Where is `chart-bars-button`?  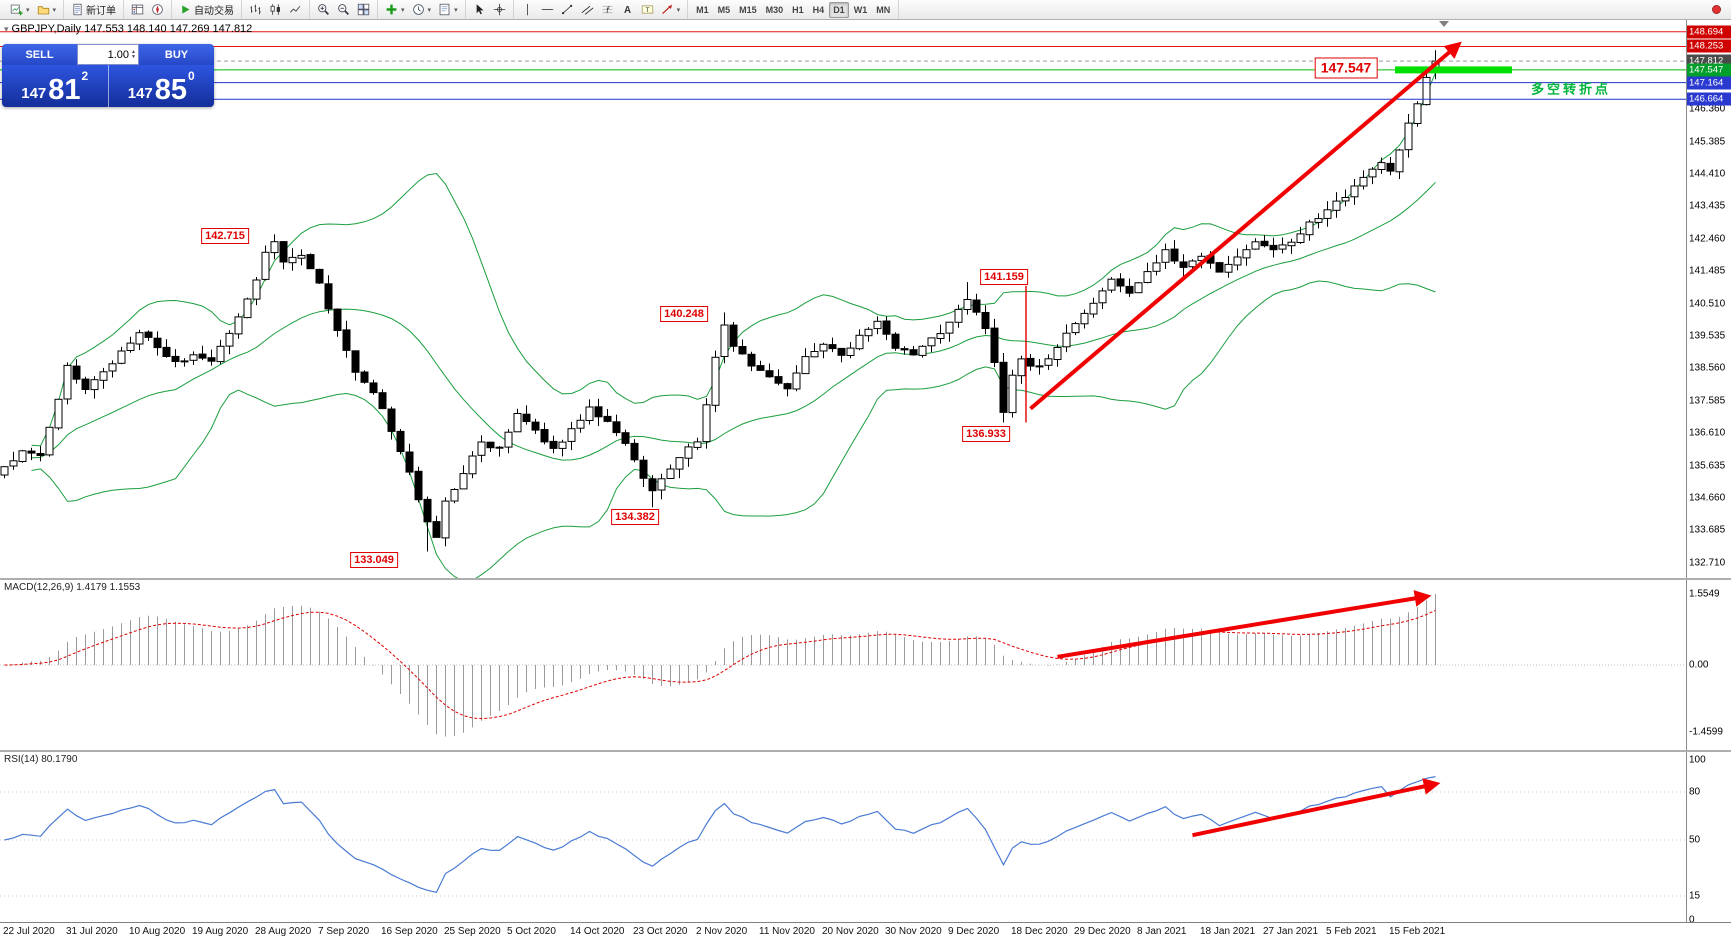
chart-bars-button is located at coordinates (255, 9).